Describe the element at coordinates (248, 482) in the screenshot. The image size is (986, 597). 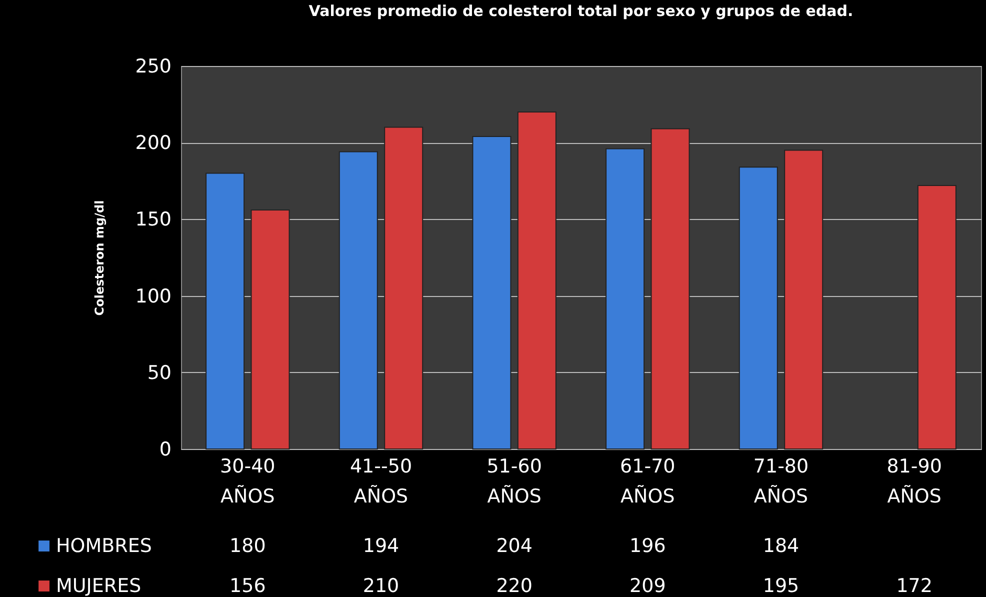
I see `x-tick-label: 30-40 AÑOS` at that location.